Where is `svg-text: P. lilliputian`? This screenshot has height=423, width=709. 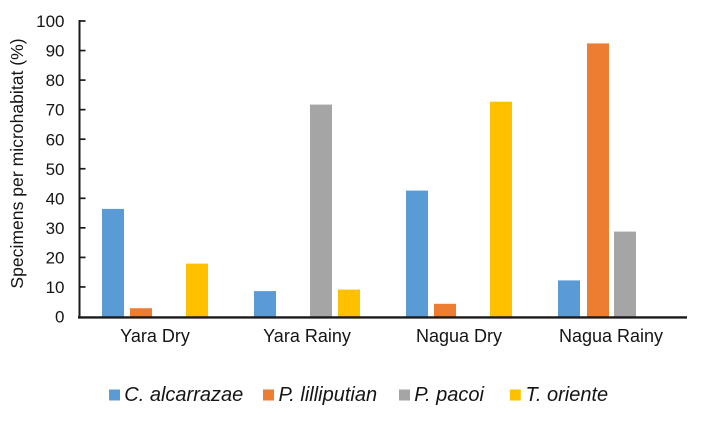
svg-text: P. lilliputian is located at coordinates (328, 395).